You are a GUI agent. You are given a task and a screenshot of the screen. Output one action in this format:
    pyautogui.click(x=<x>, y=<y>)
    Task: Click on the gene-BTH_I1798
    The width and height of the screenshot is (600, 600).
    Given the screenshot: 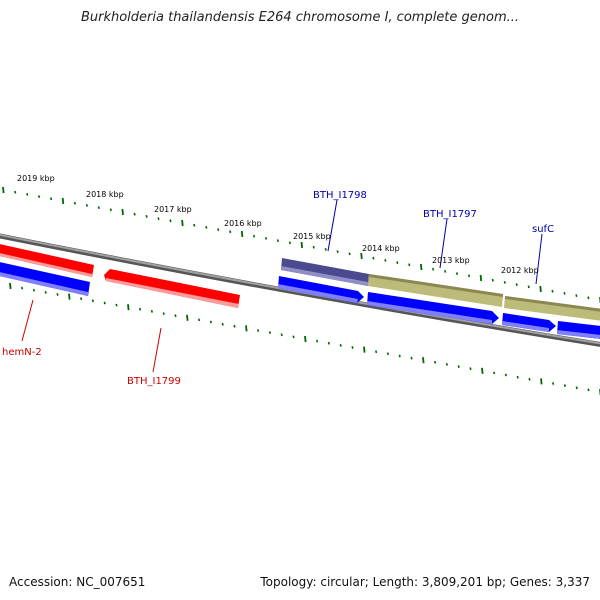 What is the action you would take?
    pyautogui.click(x=325, y=272)
    